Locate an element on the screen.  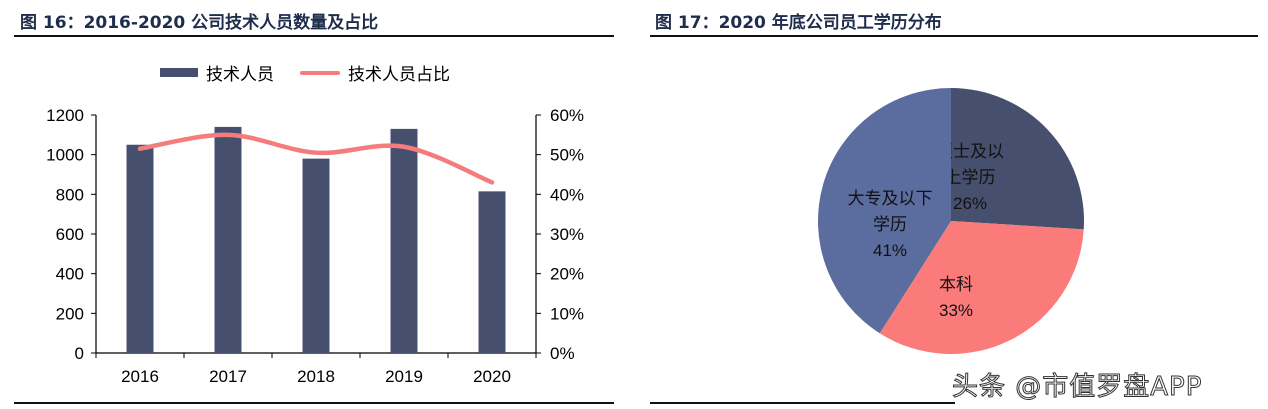
x-tick-label: 2019 is located at coordinates (404, 376).